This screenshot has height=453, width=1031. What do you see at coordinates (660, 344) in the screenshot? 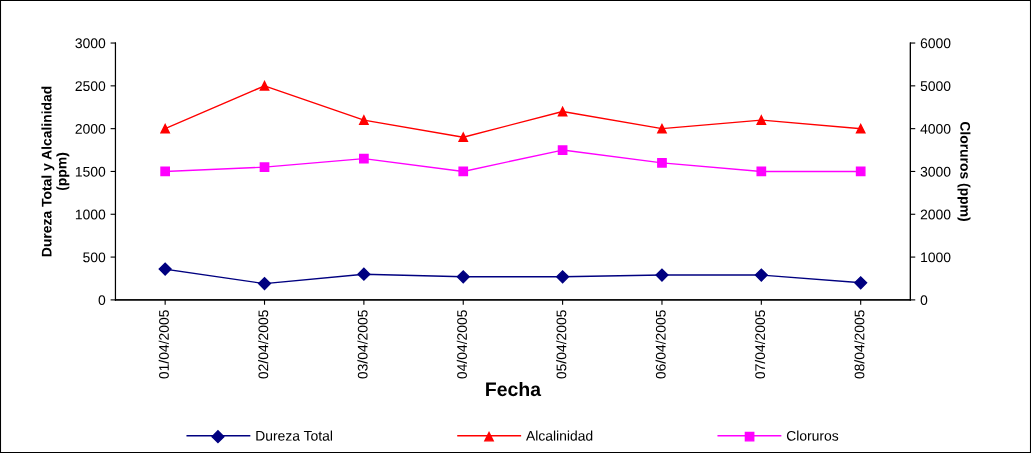
I see `x-tick-label: 06/04/2005` at bounding box center [660, 344].